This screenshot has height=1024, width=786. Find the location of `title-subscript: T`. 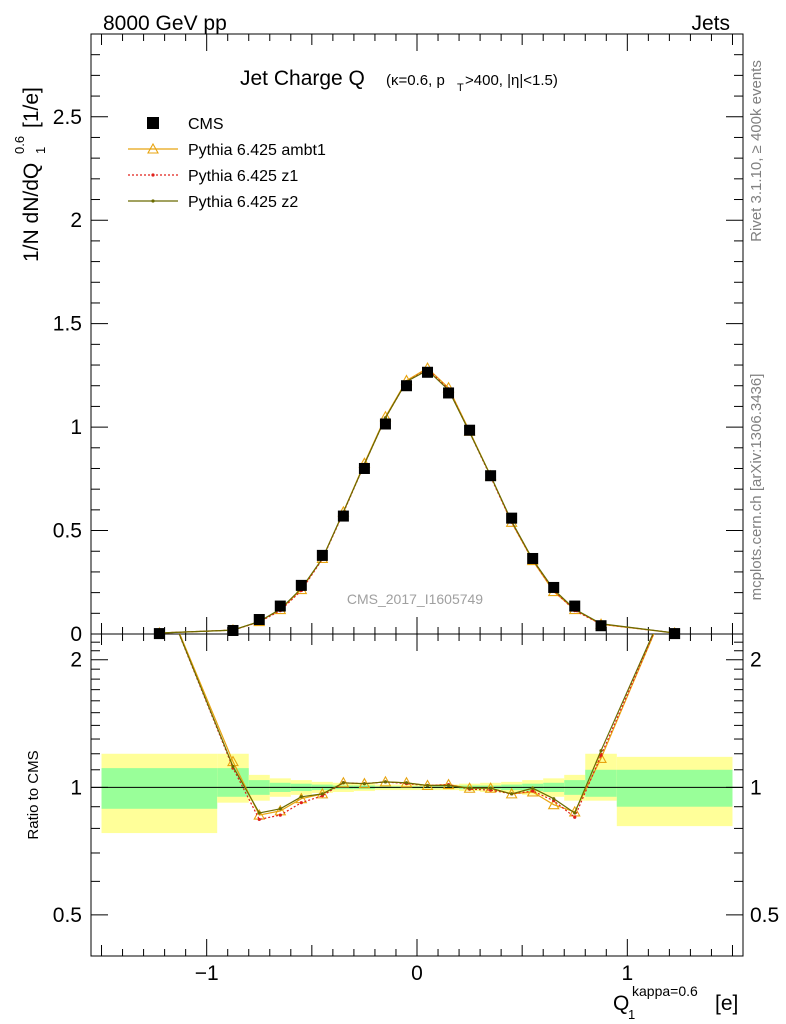

title-subscript: T is located at coordinates (460, 88).